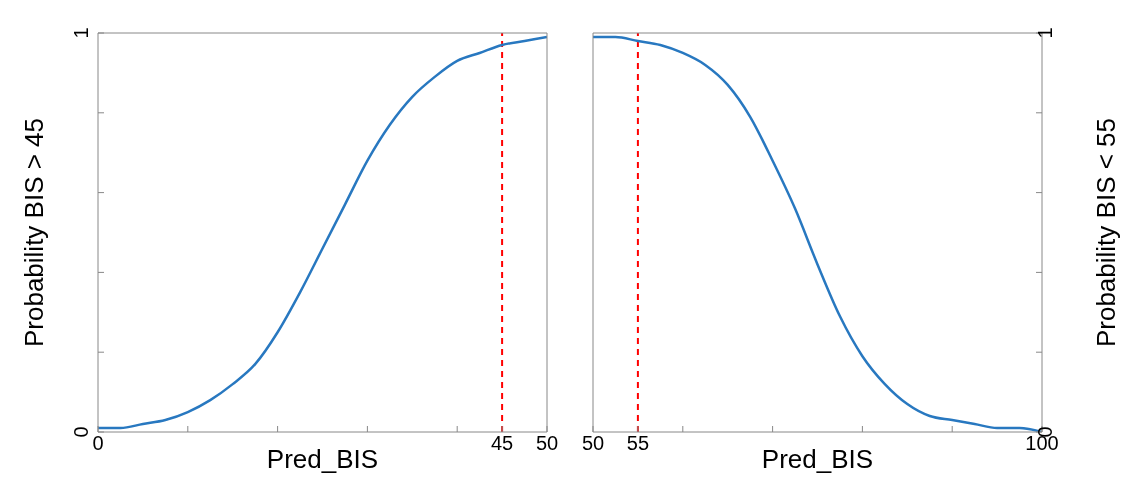 The image size is (1141, 500). What do you see at coordinates (34, 232) in the screenshot?
I see `y-axis-title: Probability BIS > 45` at bounding box center [34, 232].